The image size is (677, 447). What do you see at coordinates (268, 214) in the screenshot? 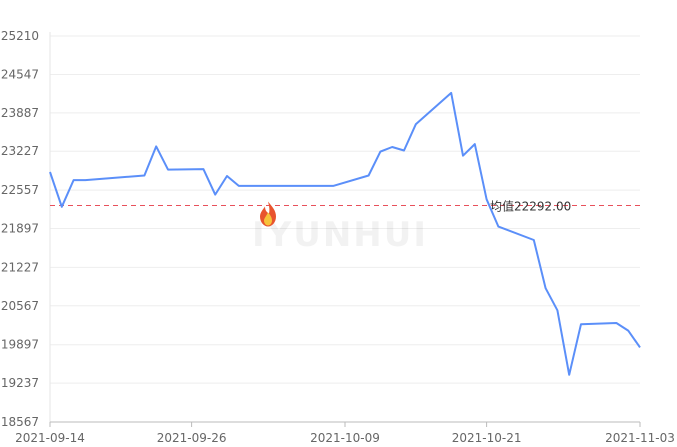
I see `fire-icon` at bounding box center [268, 214].